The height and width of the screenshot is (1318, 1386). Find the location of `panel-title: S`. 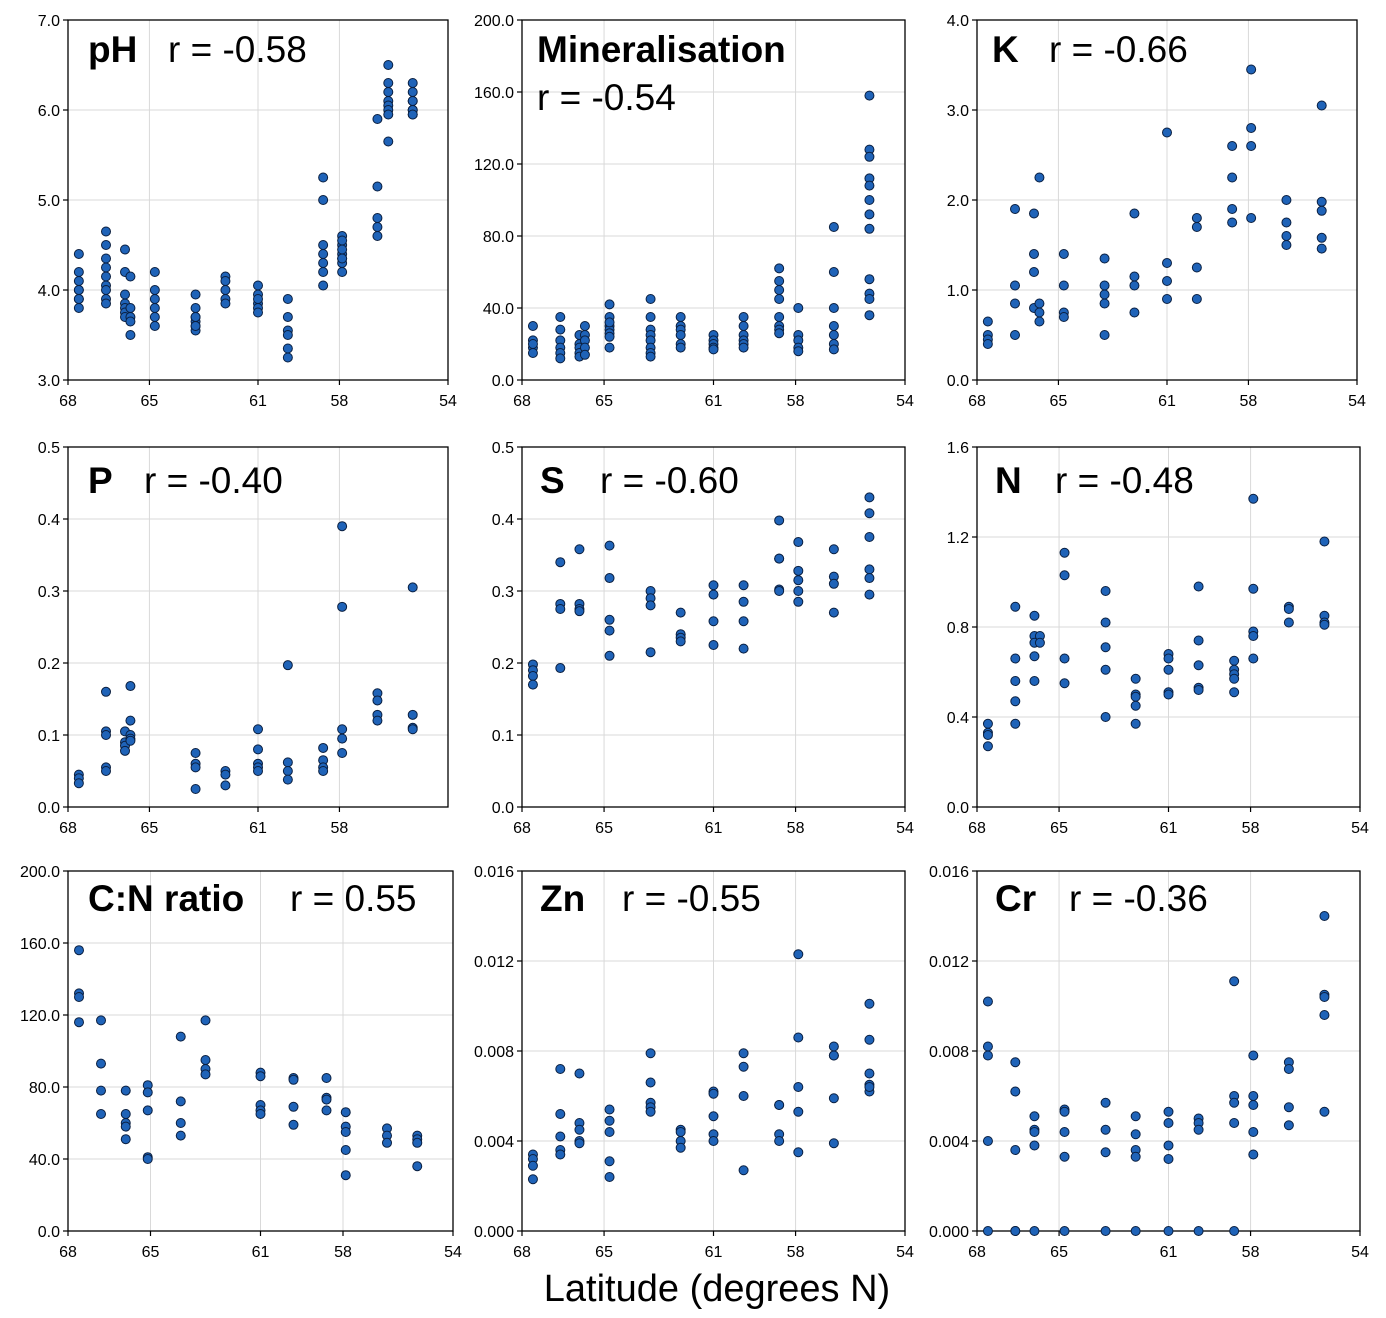

panel-title: S is located at coordinates (552, 480).